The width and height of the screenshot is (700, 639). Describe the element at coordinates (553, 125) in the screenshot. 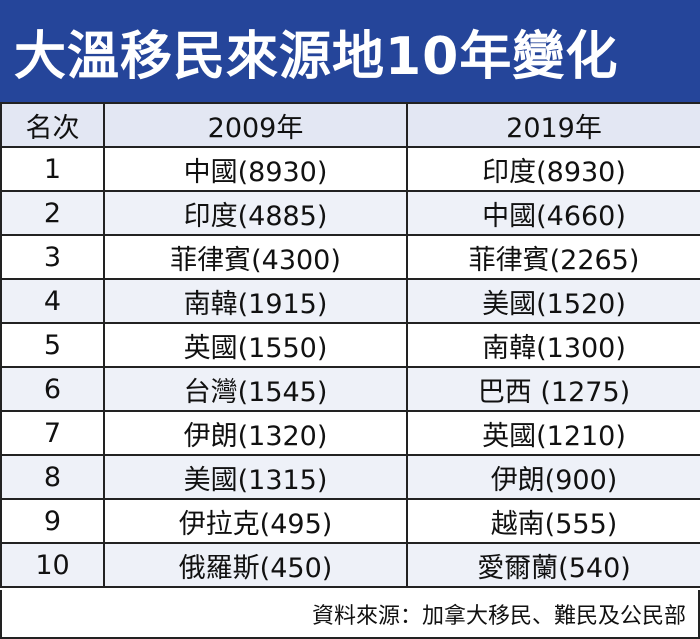

I see `header-2019: 2019年` at that location.